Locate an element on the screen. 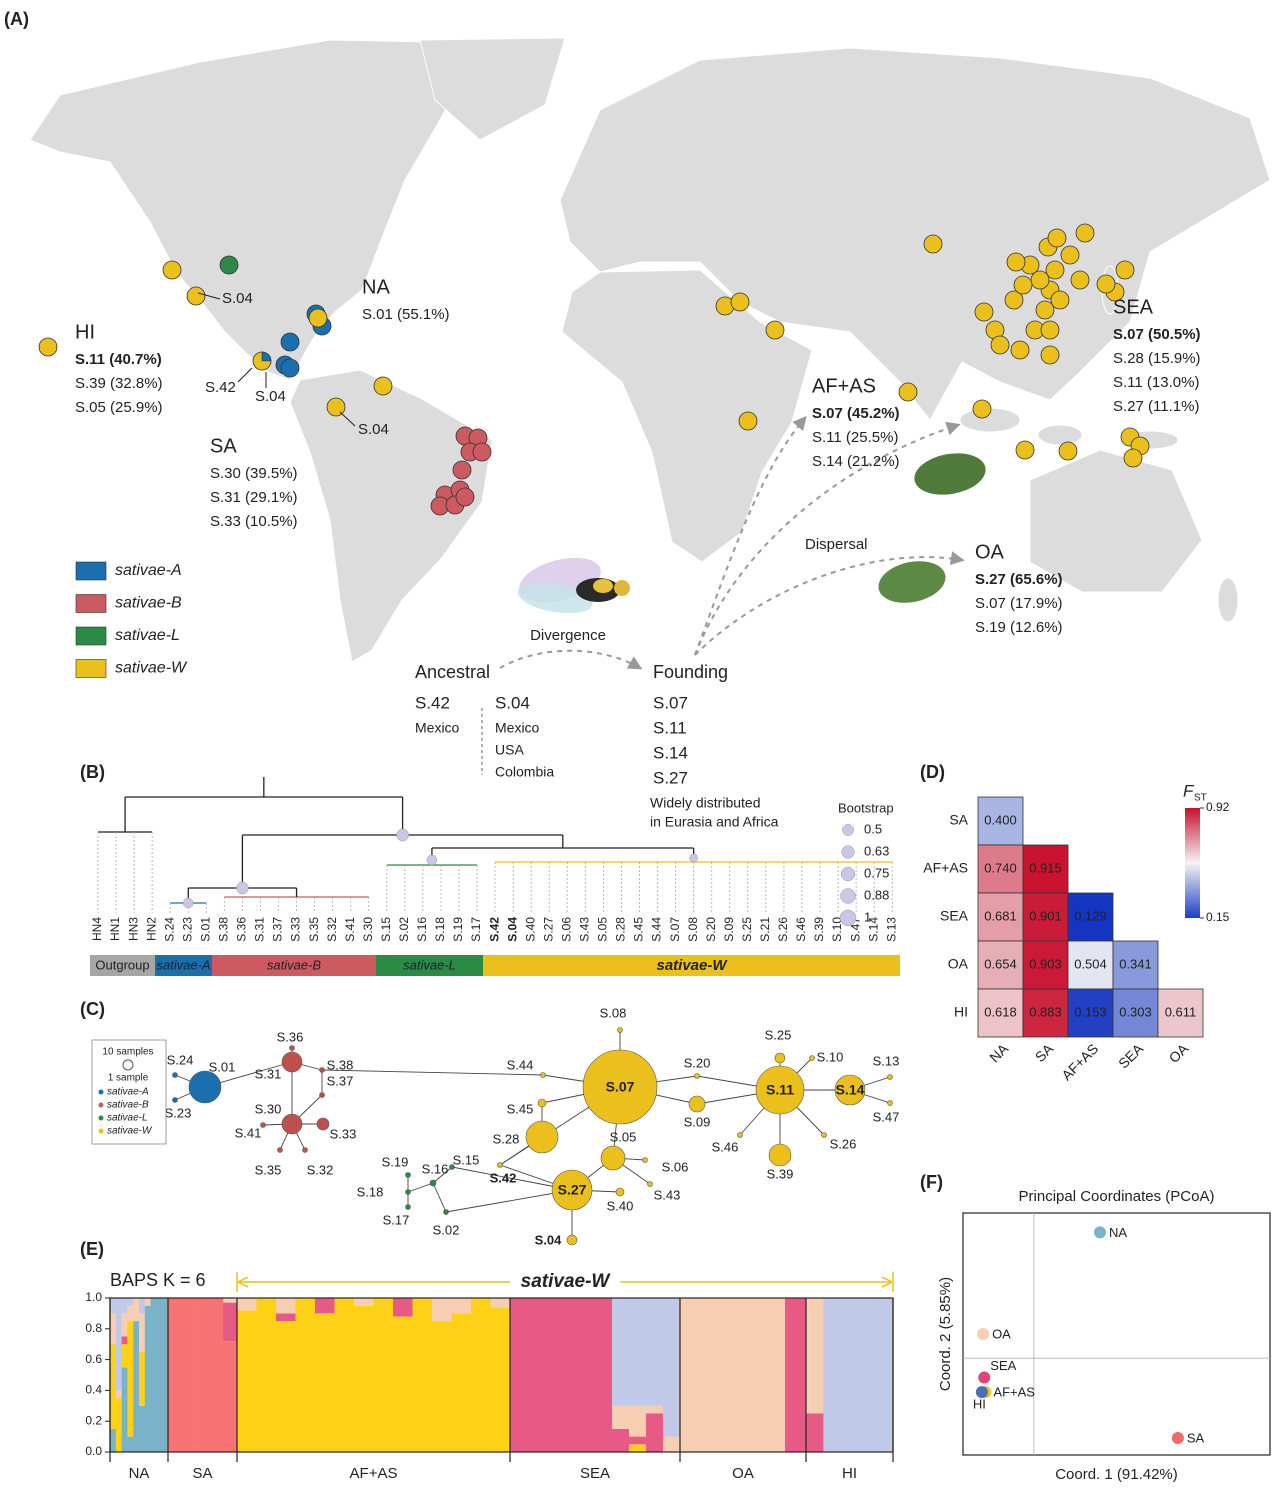 This screenshot has height=1491, width=1274. heatmap-value: 0.901 is located at coordinates (1045, 915).